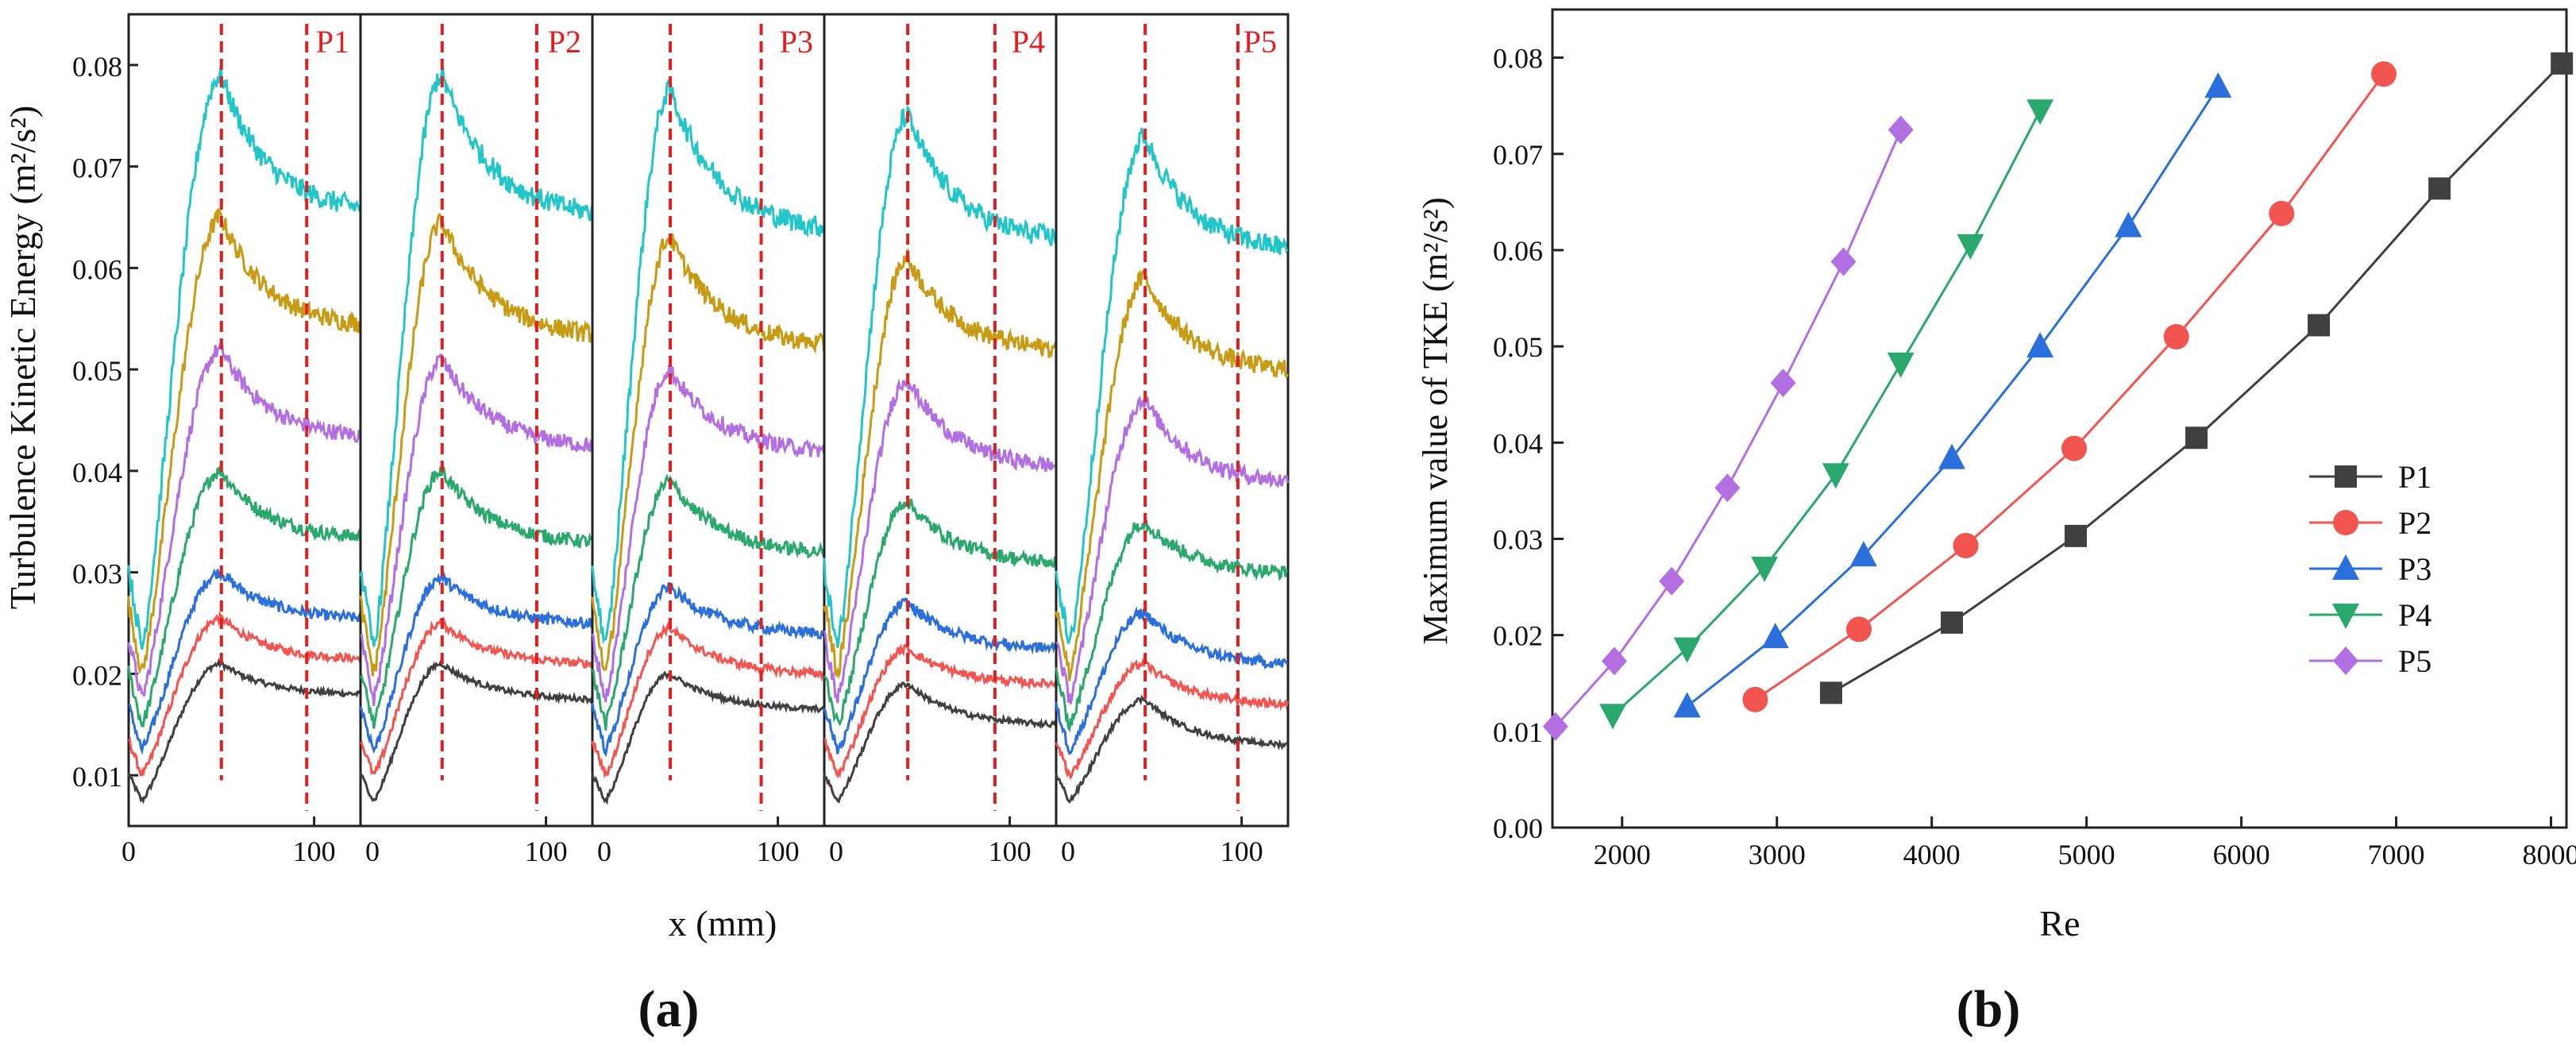 The image size is (2576, 1046). Describe the element at coordinates (97, 67) in the screenshot. I see `panel-a-y-tick-label: 0.08` at that location.